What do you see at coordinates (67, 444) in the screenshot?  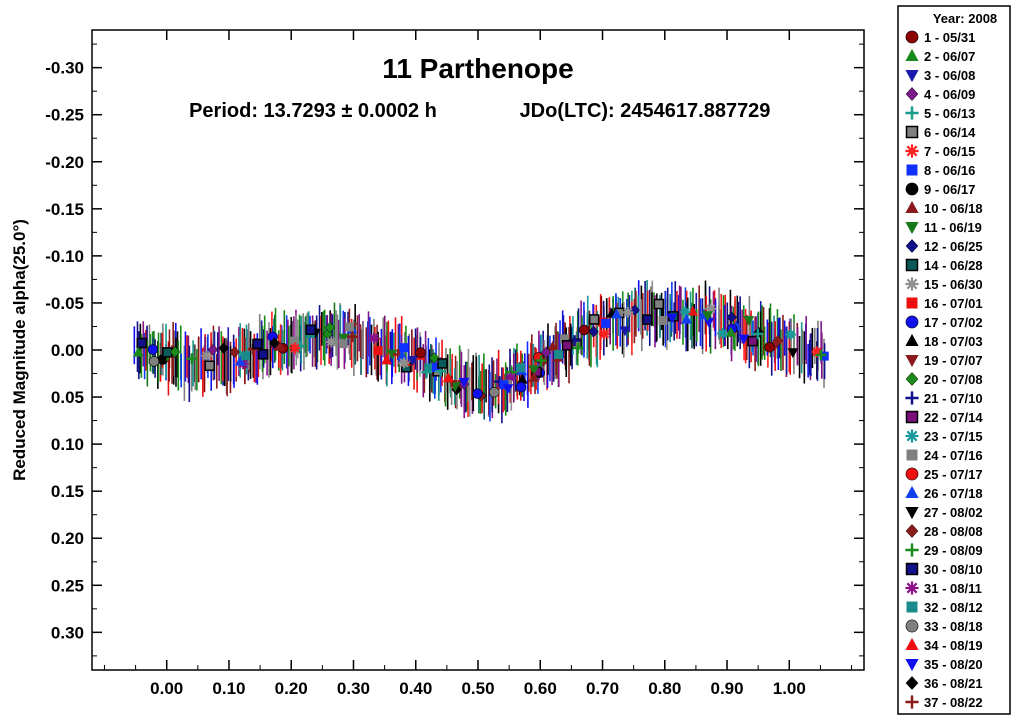 I see `y-tick-label: 0.10` at bounding box center [67, 444].